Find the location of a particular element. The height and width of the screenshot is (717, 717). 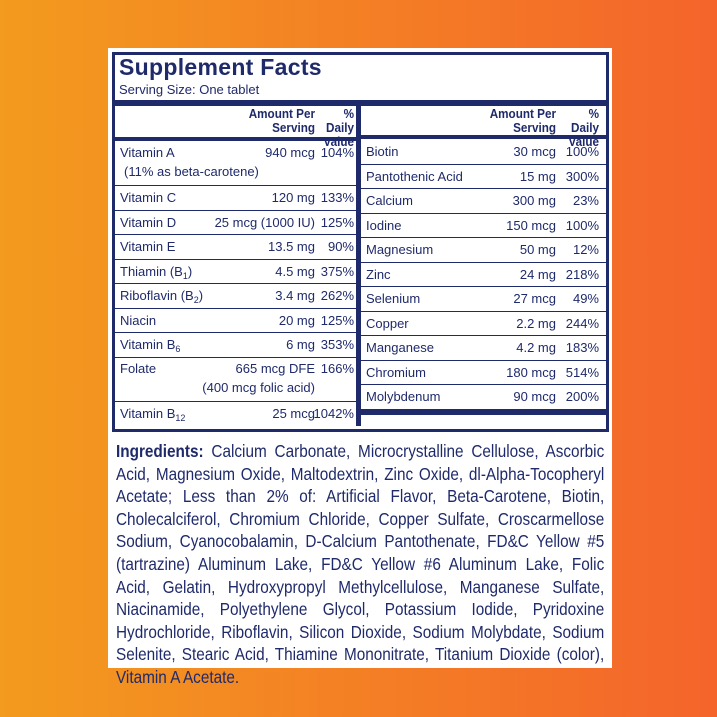

daily-value: 183% is located at coordinates (582, 347).